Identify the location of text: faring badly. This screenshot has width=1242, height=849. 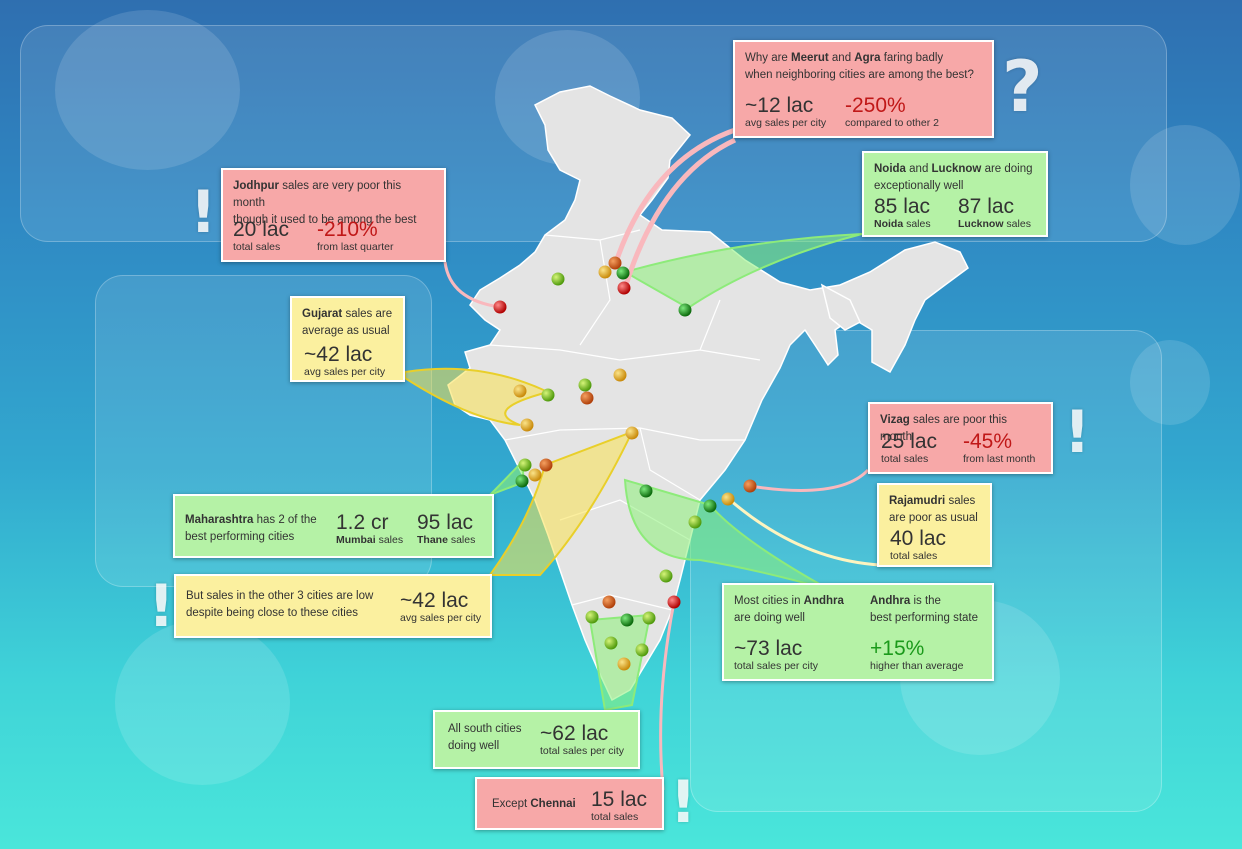
(912, 58).